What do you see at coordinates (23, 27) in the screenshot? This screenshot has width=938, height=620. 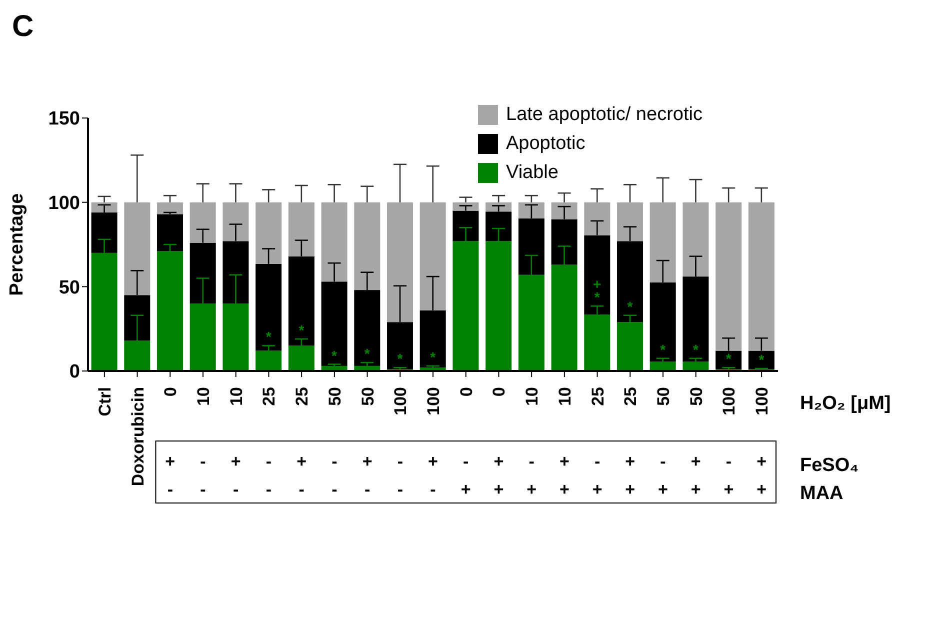 I see `chart-title: C` at bounding box center [23, 27].